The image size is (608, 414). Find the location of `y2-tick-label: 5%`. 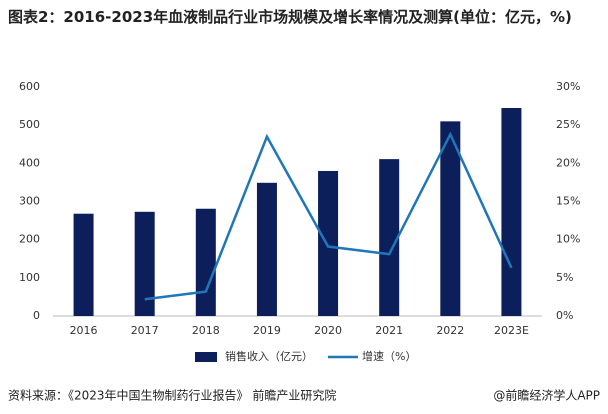

y2-tick-label: 5% is located at coordinates (564, 277).